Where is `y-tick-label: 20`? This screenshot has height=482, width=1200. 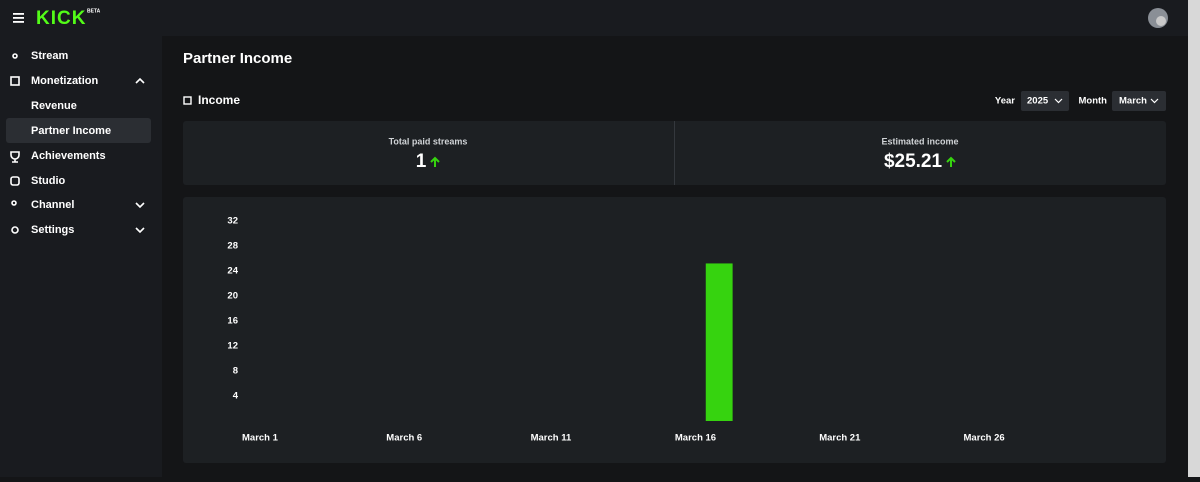 y-tick-label: 20 is located at coordinates (232, 296).